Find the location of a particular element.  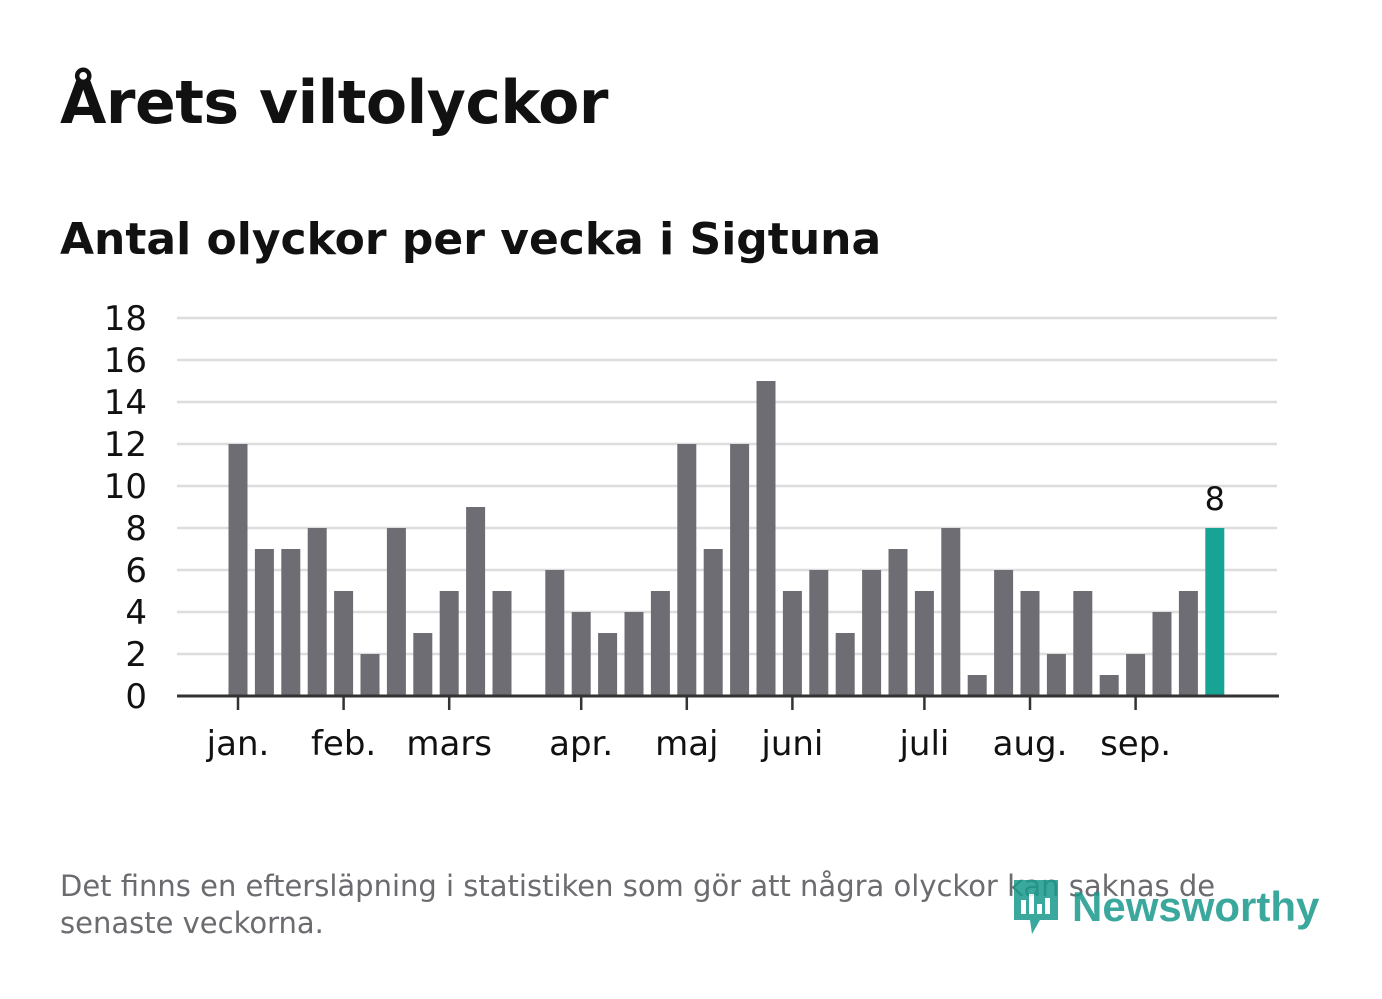

y-tick-label-0: 0 is located at coordinates (136, 697).